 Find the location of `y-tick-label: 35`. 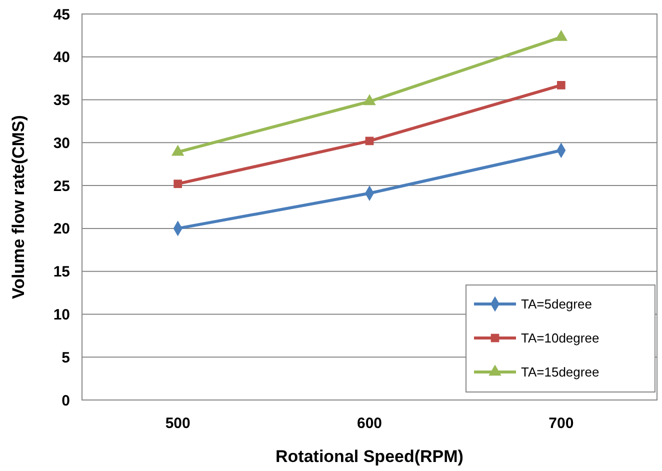

y-tick-label: 35 is located at coordinates (61, 101).